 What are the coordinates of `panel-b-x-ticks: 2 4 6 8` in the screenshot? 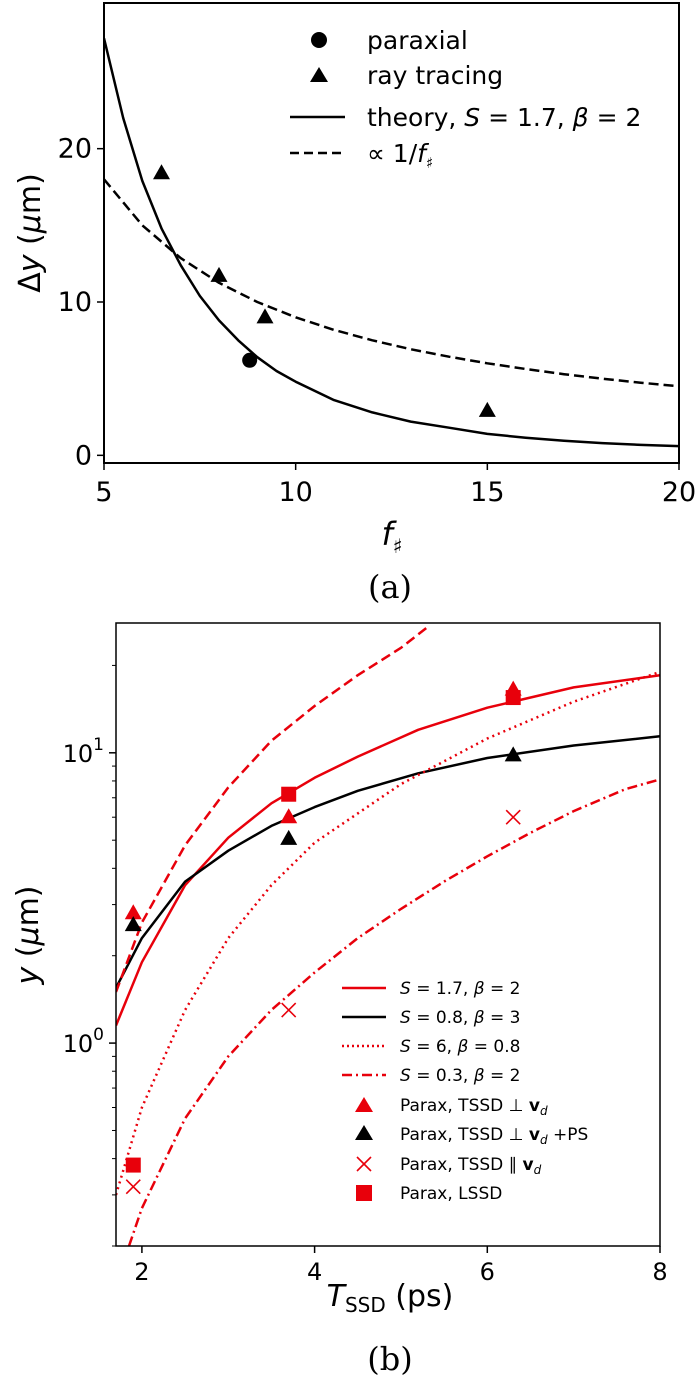 It's located at (401, 1266).